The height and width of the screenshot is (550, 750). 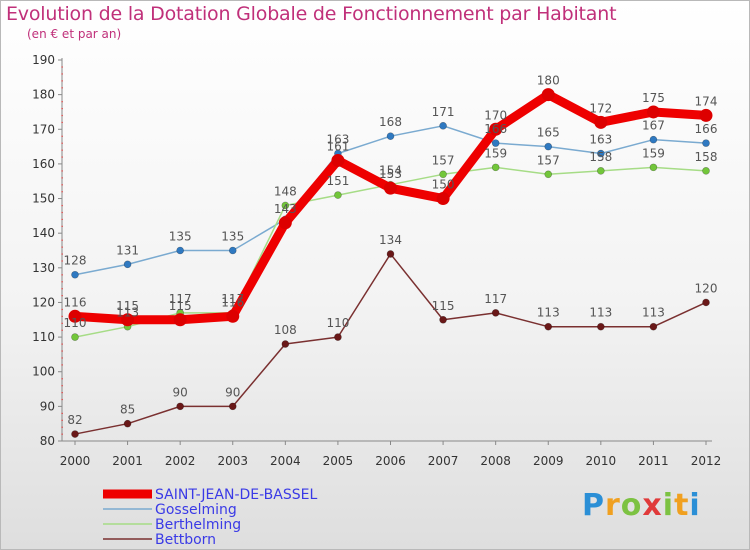 I want to click on x-tick-label: 2011, so click(x=653, y=461).